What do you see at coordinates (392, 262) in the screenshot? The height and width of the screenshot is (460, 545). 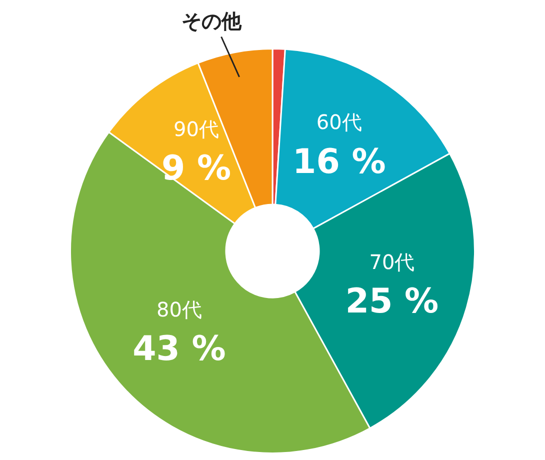 I see `slice-label: 70代` at bounding box center [392, 262].